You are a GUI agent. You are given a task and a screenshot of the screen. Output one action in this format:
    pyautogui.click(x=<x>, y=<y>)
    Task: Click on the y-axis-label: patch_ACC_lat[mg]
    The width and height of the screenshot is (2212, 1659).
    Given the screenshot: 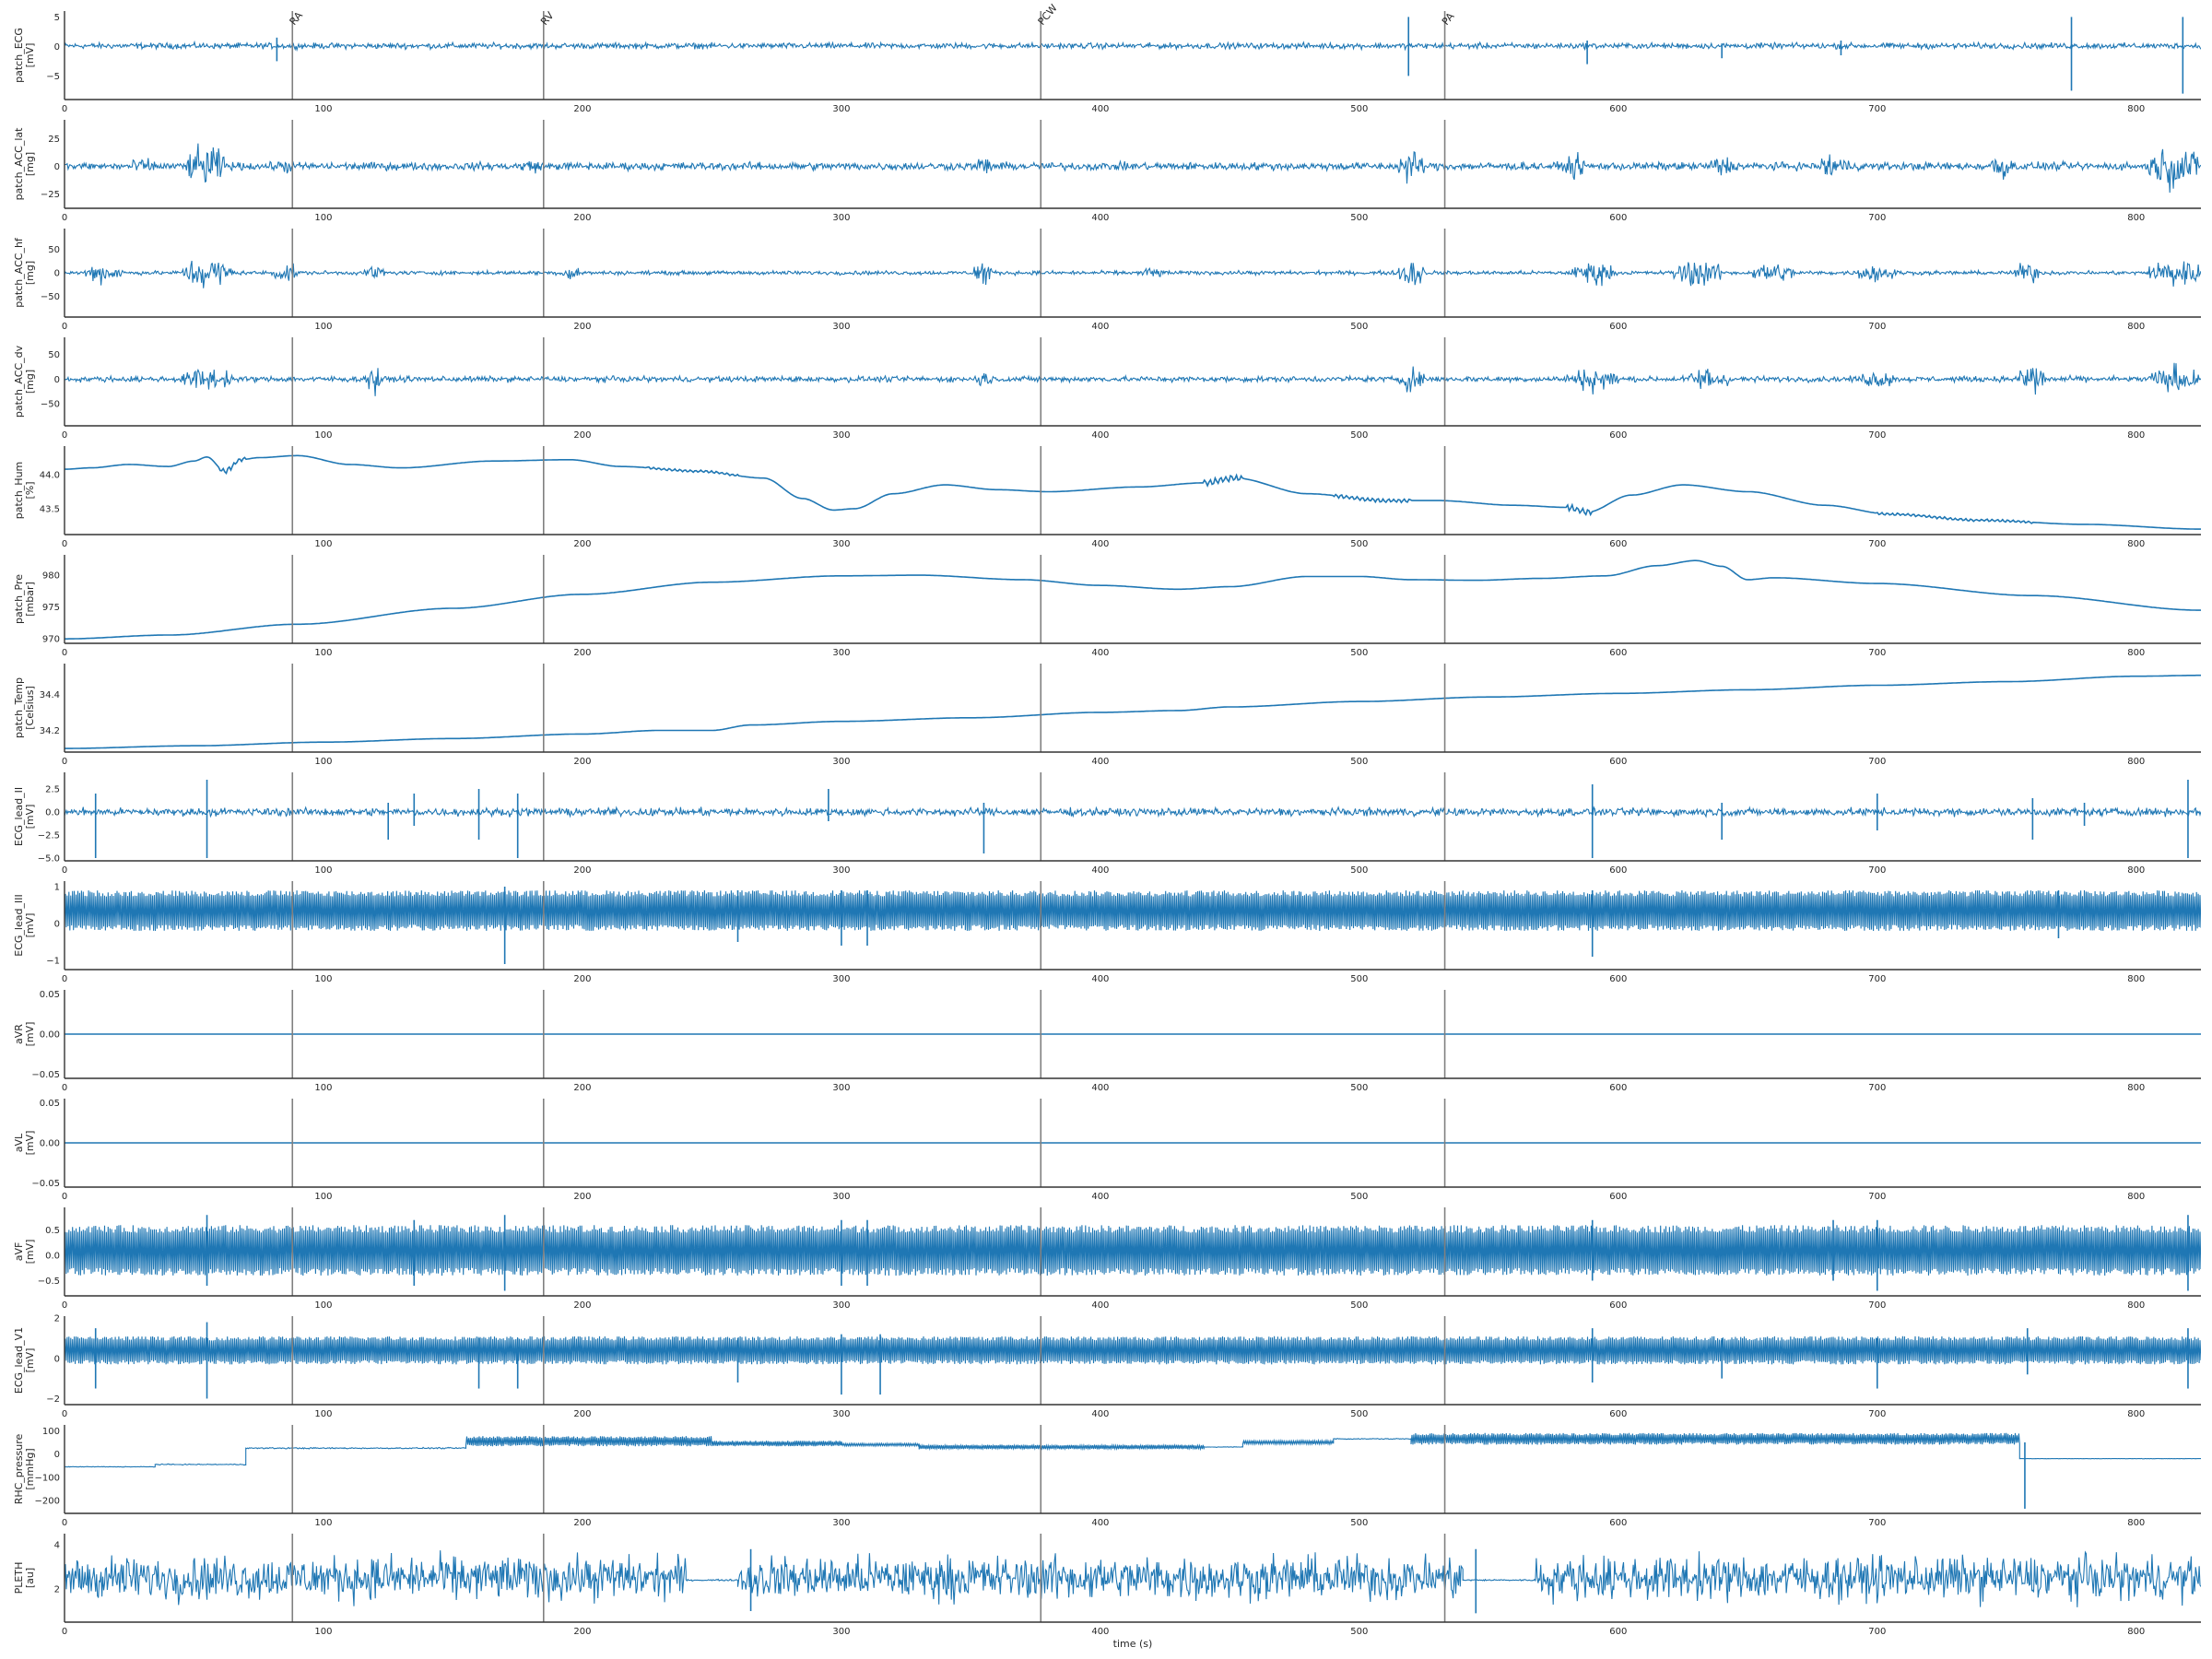 What is the action you would take?
    pyautogui.click(x=24, y=164)
    